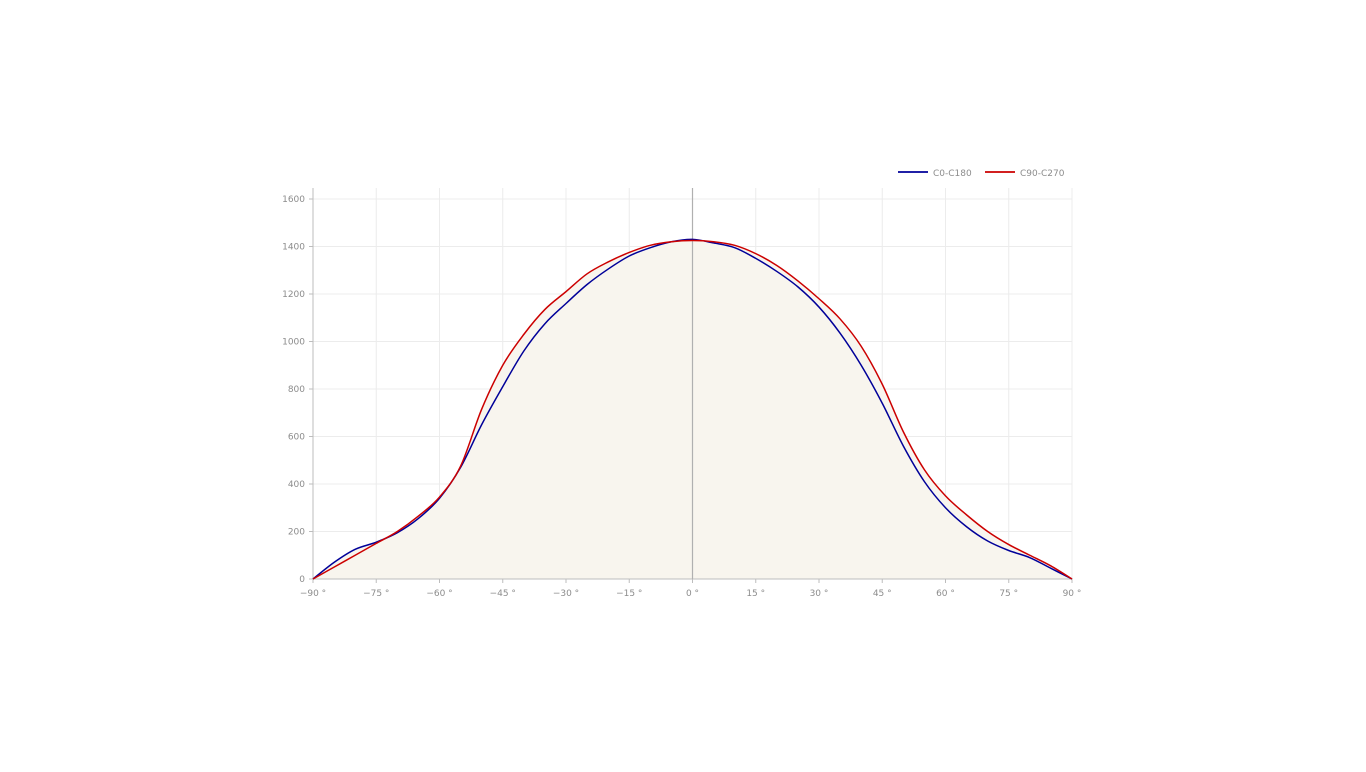 The image size is (1366, 772). Describe the element at coordinates (952, 174) in the screenshot. I see `legend-label: C0-C180` at that location.